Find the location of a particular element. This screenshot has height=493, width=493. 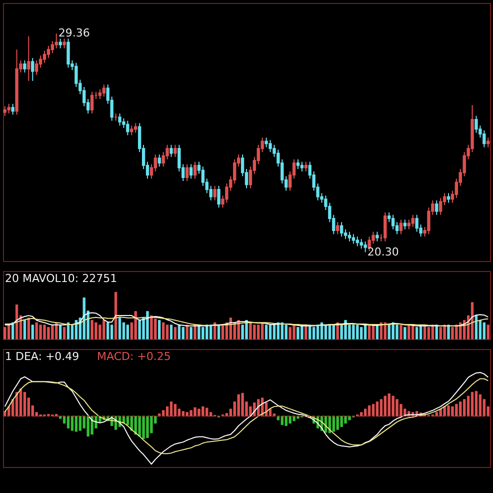

text: 20 MAVOL10: 22751 is located at coordinates (61, 278).